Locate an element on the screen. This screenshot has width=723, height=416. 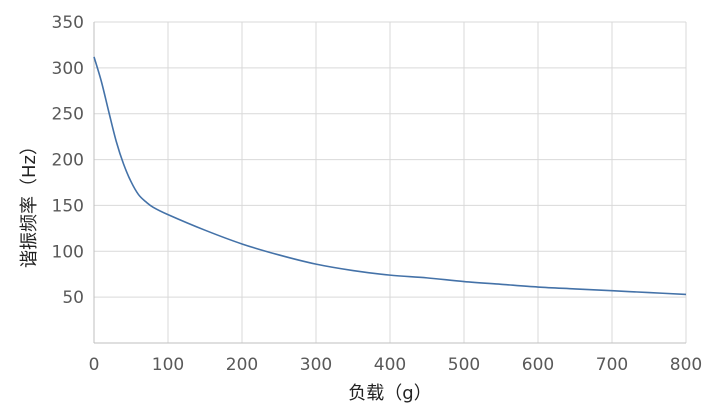
x-tick-label: 600 is located at coordinates (538, 365).